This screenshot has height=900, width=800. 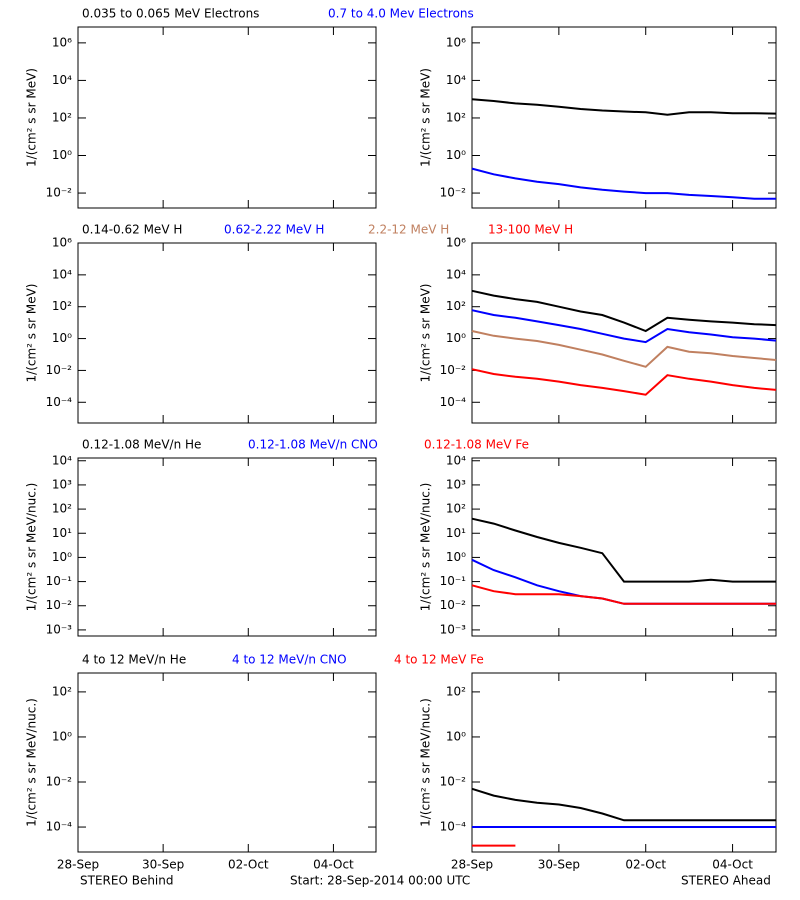 What do you see at coordinates (726, 881) in the screenshot?
I see `footer-right: STEREO Ahead` at bounding box center [726, 881].